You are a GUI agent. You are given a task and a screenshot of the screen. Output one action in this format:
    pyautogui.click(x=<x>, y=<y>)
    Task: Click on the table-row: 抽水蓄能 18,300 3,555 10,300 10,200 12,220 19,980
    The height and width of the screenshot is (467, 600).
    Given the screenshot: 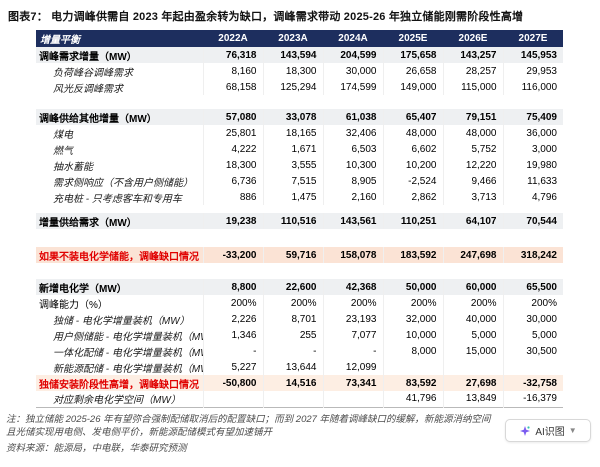 What is the action you would take?
    pyautogui.click(x=299, y=165)
    